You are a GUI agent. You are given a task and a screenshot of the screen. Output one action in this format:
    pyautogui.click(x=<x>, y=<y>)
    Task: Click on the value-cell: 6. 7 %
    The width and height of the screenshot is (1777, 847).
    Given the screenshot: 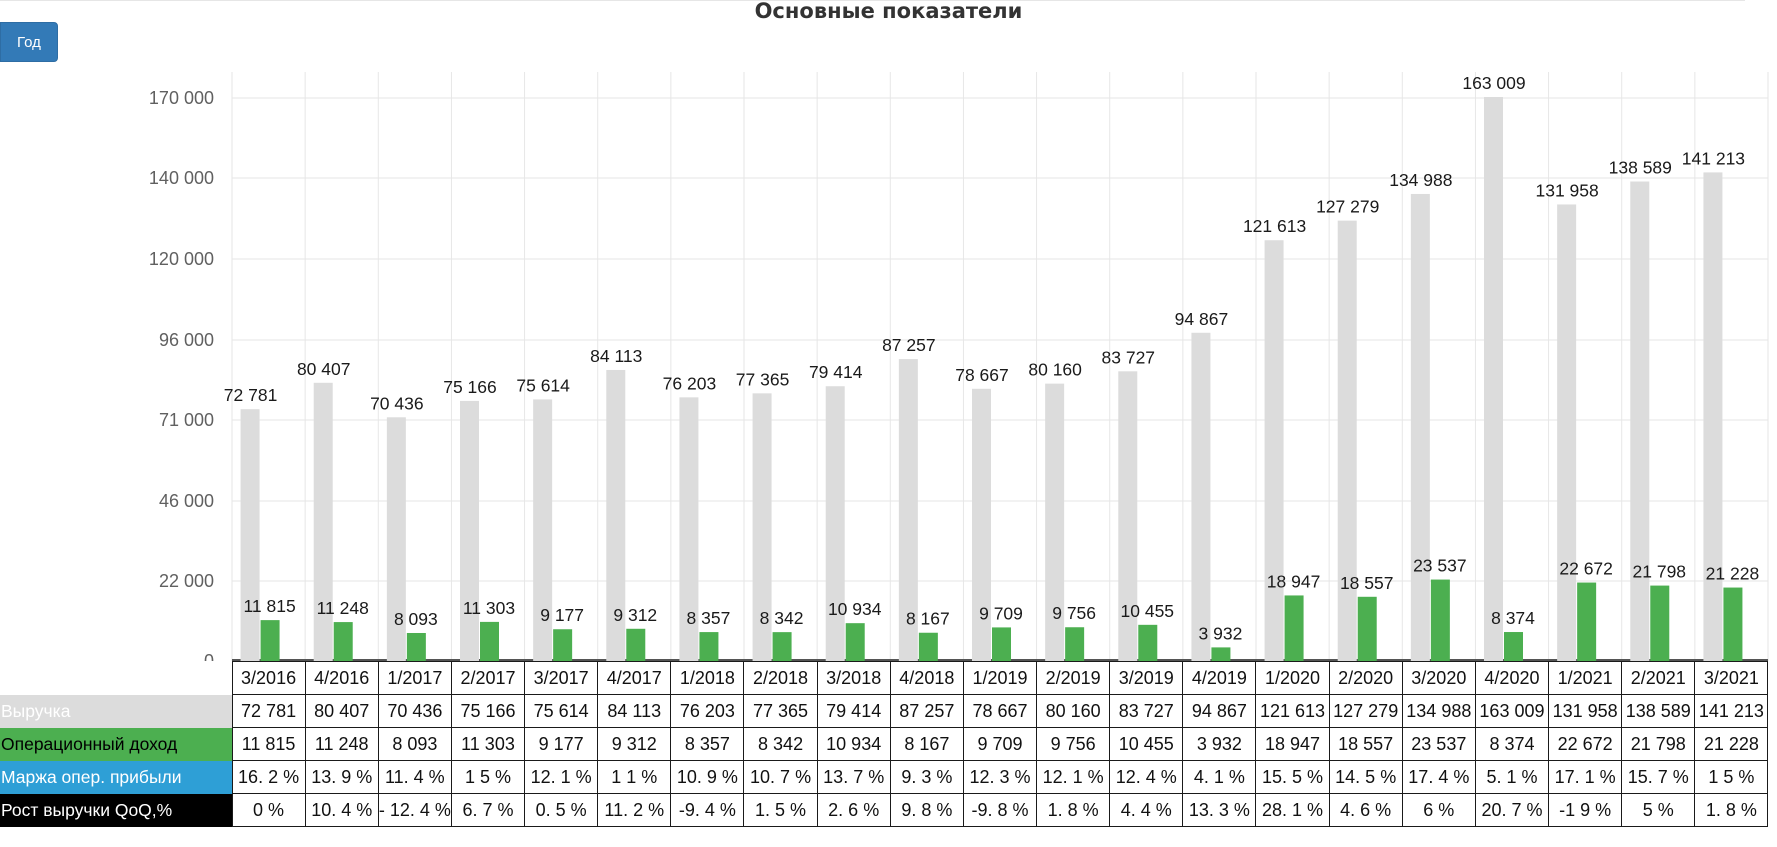 What is the action you would take?
    pyautogui.click(x=488, y=810)
    